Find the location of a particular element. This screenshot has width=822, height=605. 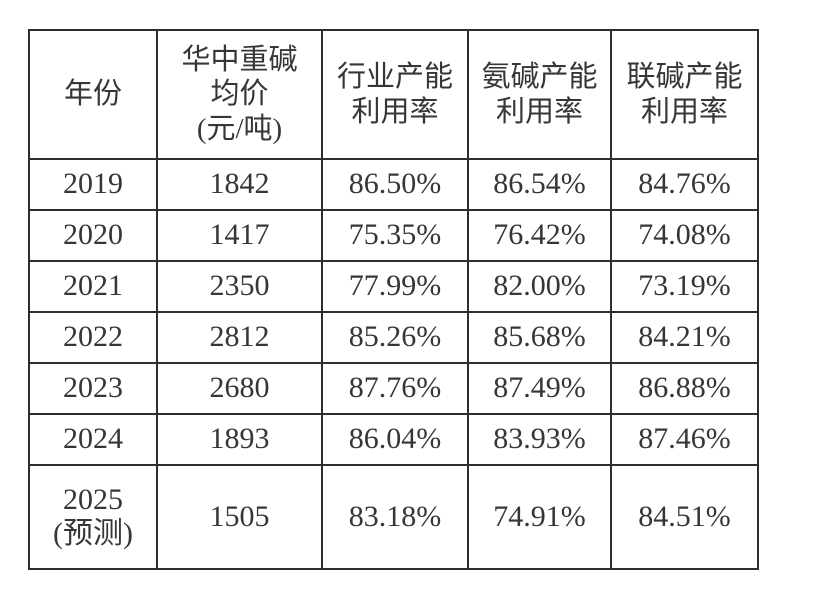

cell-combined-utilization: 87.46% is located at coordinates (684, 439).